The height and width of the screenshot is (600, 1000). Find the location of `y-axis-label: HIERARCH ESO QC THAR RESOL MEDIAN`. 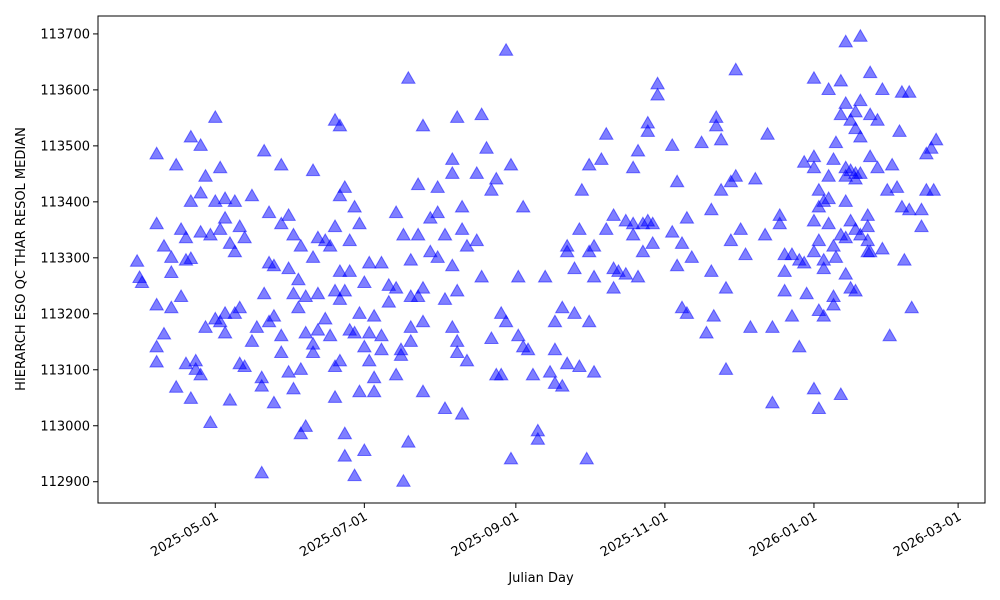

y-axis-label: HIERARCH ESO QC THAR RESOL MEDIAN is located at coordinates (21, 259).